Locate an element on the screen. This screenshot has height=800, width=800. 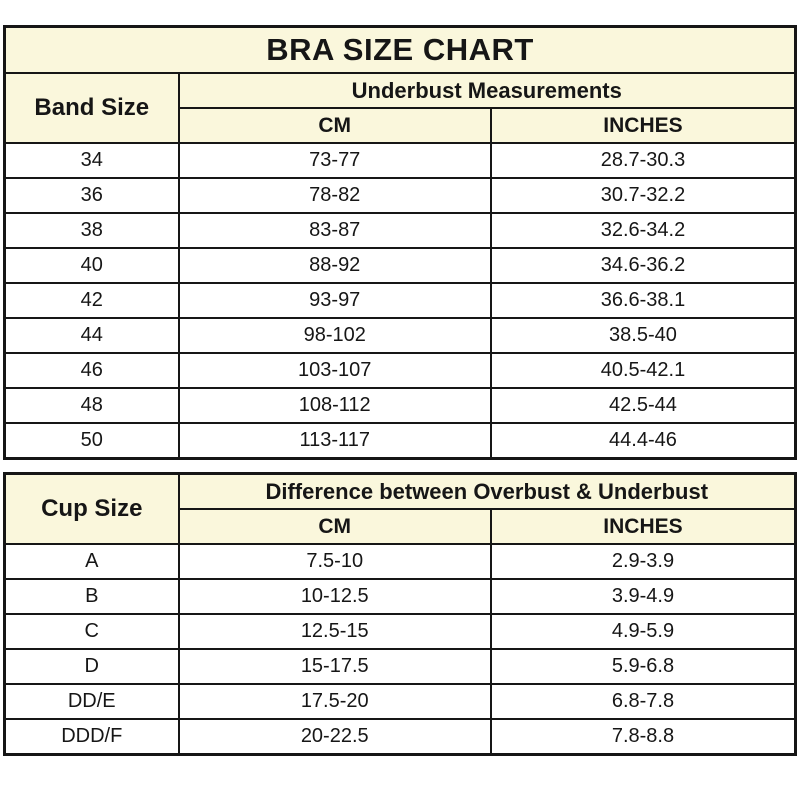
value-cell: 40.5-42.1 is located at coordinates (643, 370).